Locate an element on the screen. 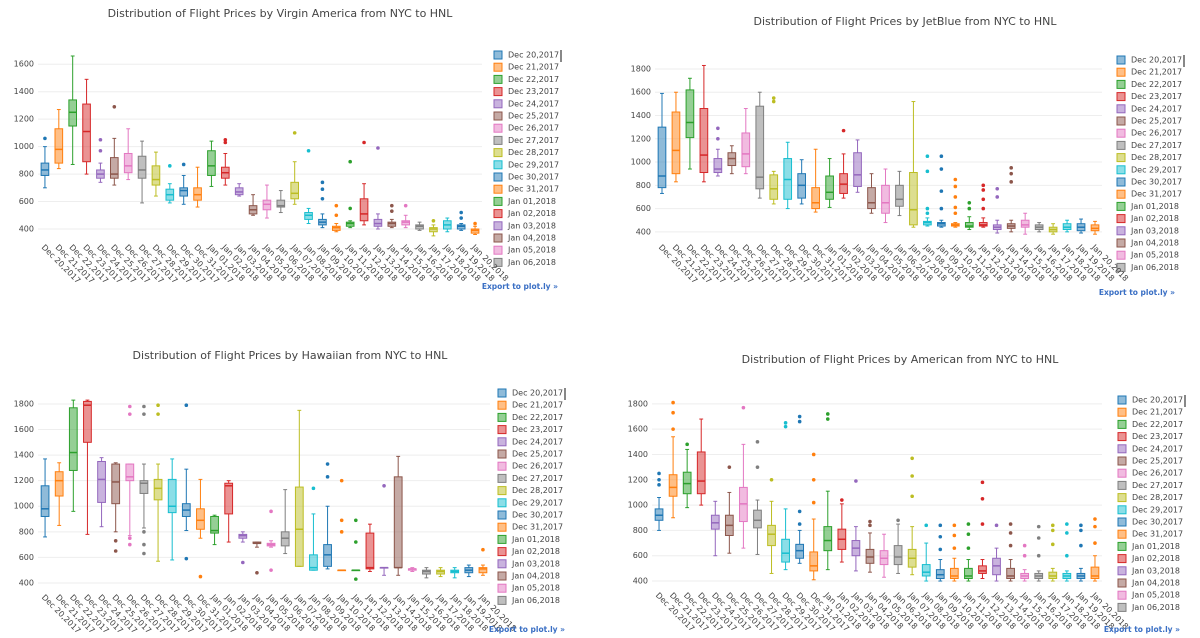 This screenshot has width=1200, height=638. legend-label: Dec 22,2017 is located at coordinates (537, 417).